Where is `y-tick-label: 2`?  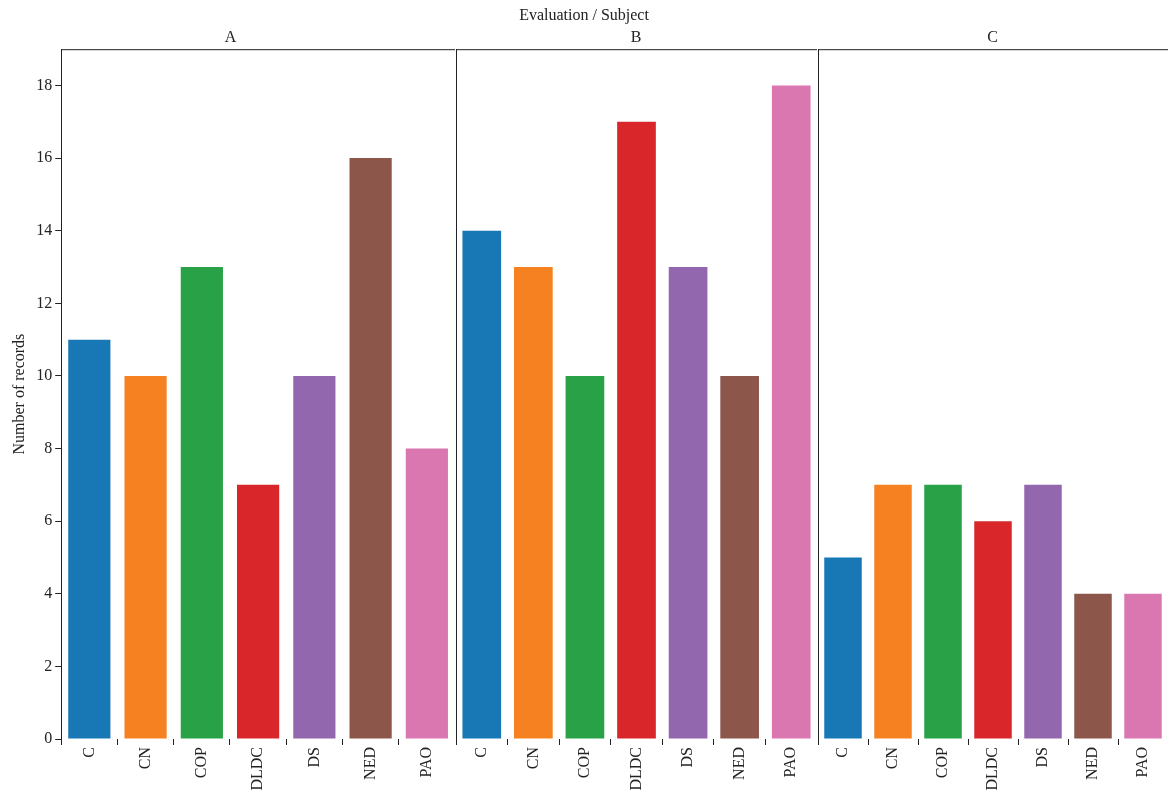 y-tick-label: 2 is located at coordinates (48, 665).